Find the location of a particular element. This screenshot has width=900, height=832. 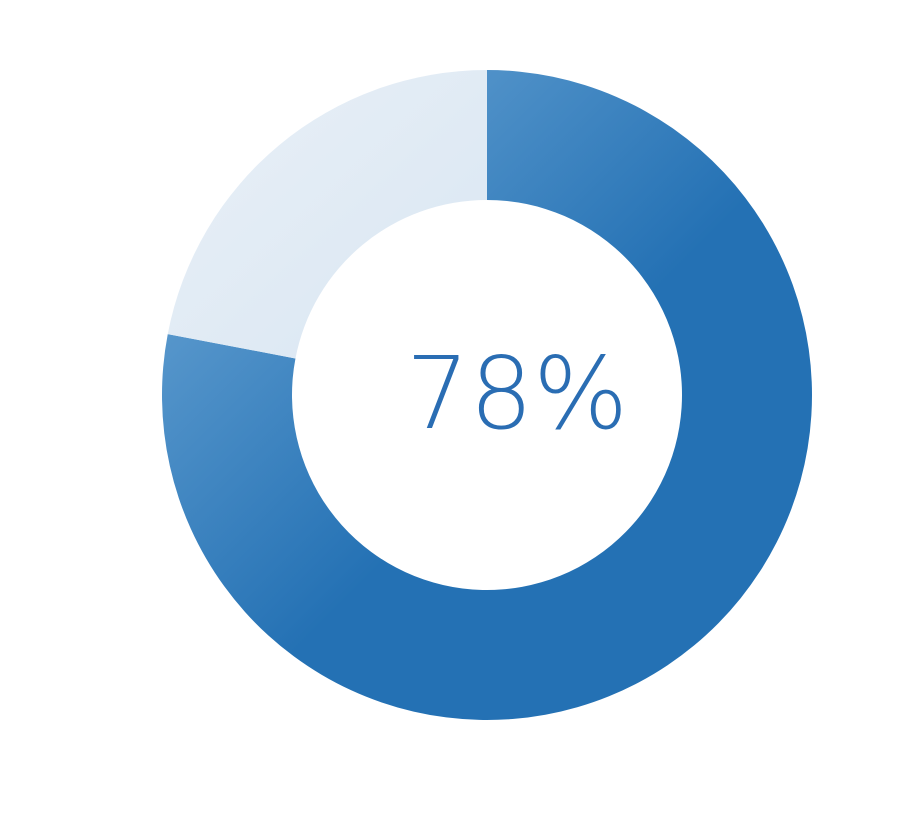

center-percent-label: 78% is located at coordinates (517, 393).